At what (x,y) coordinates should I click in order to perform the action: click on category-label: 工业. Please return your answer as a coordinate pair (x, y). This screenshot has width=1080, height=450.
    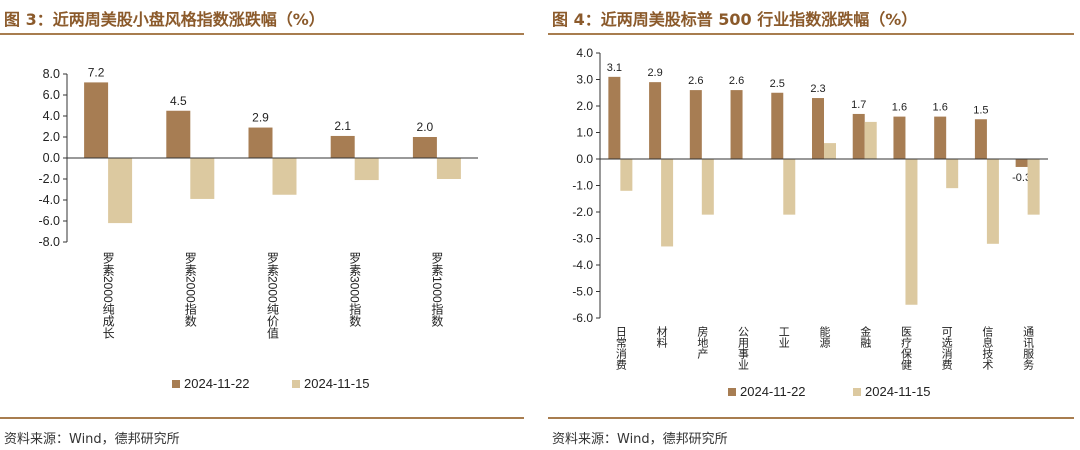
    Looking at the image, I should click on (783, 337).